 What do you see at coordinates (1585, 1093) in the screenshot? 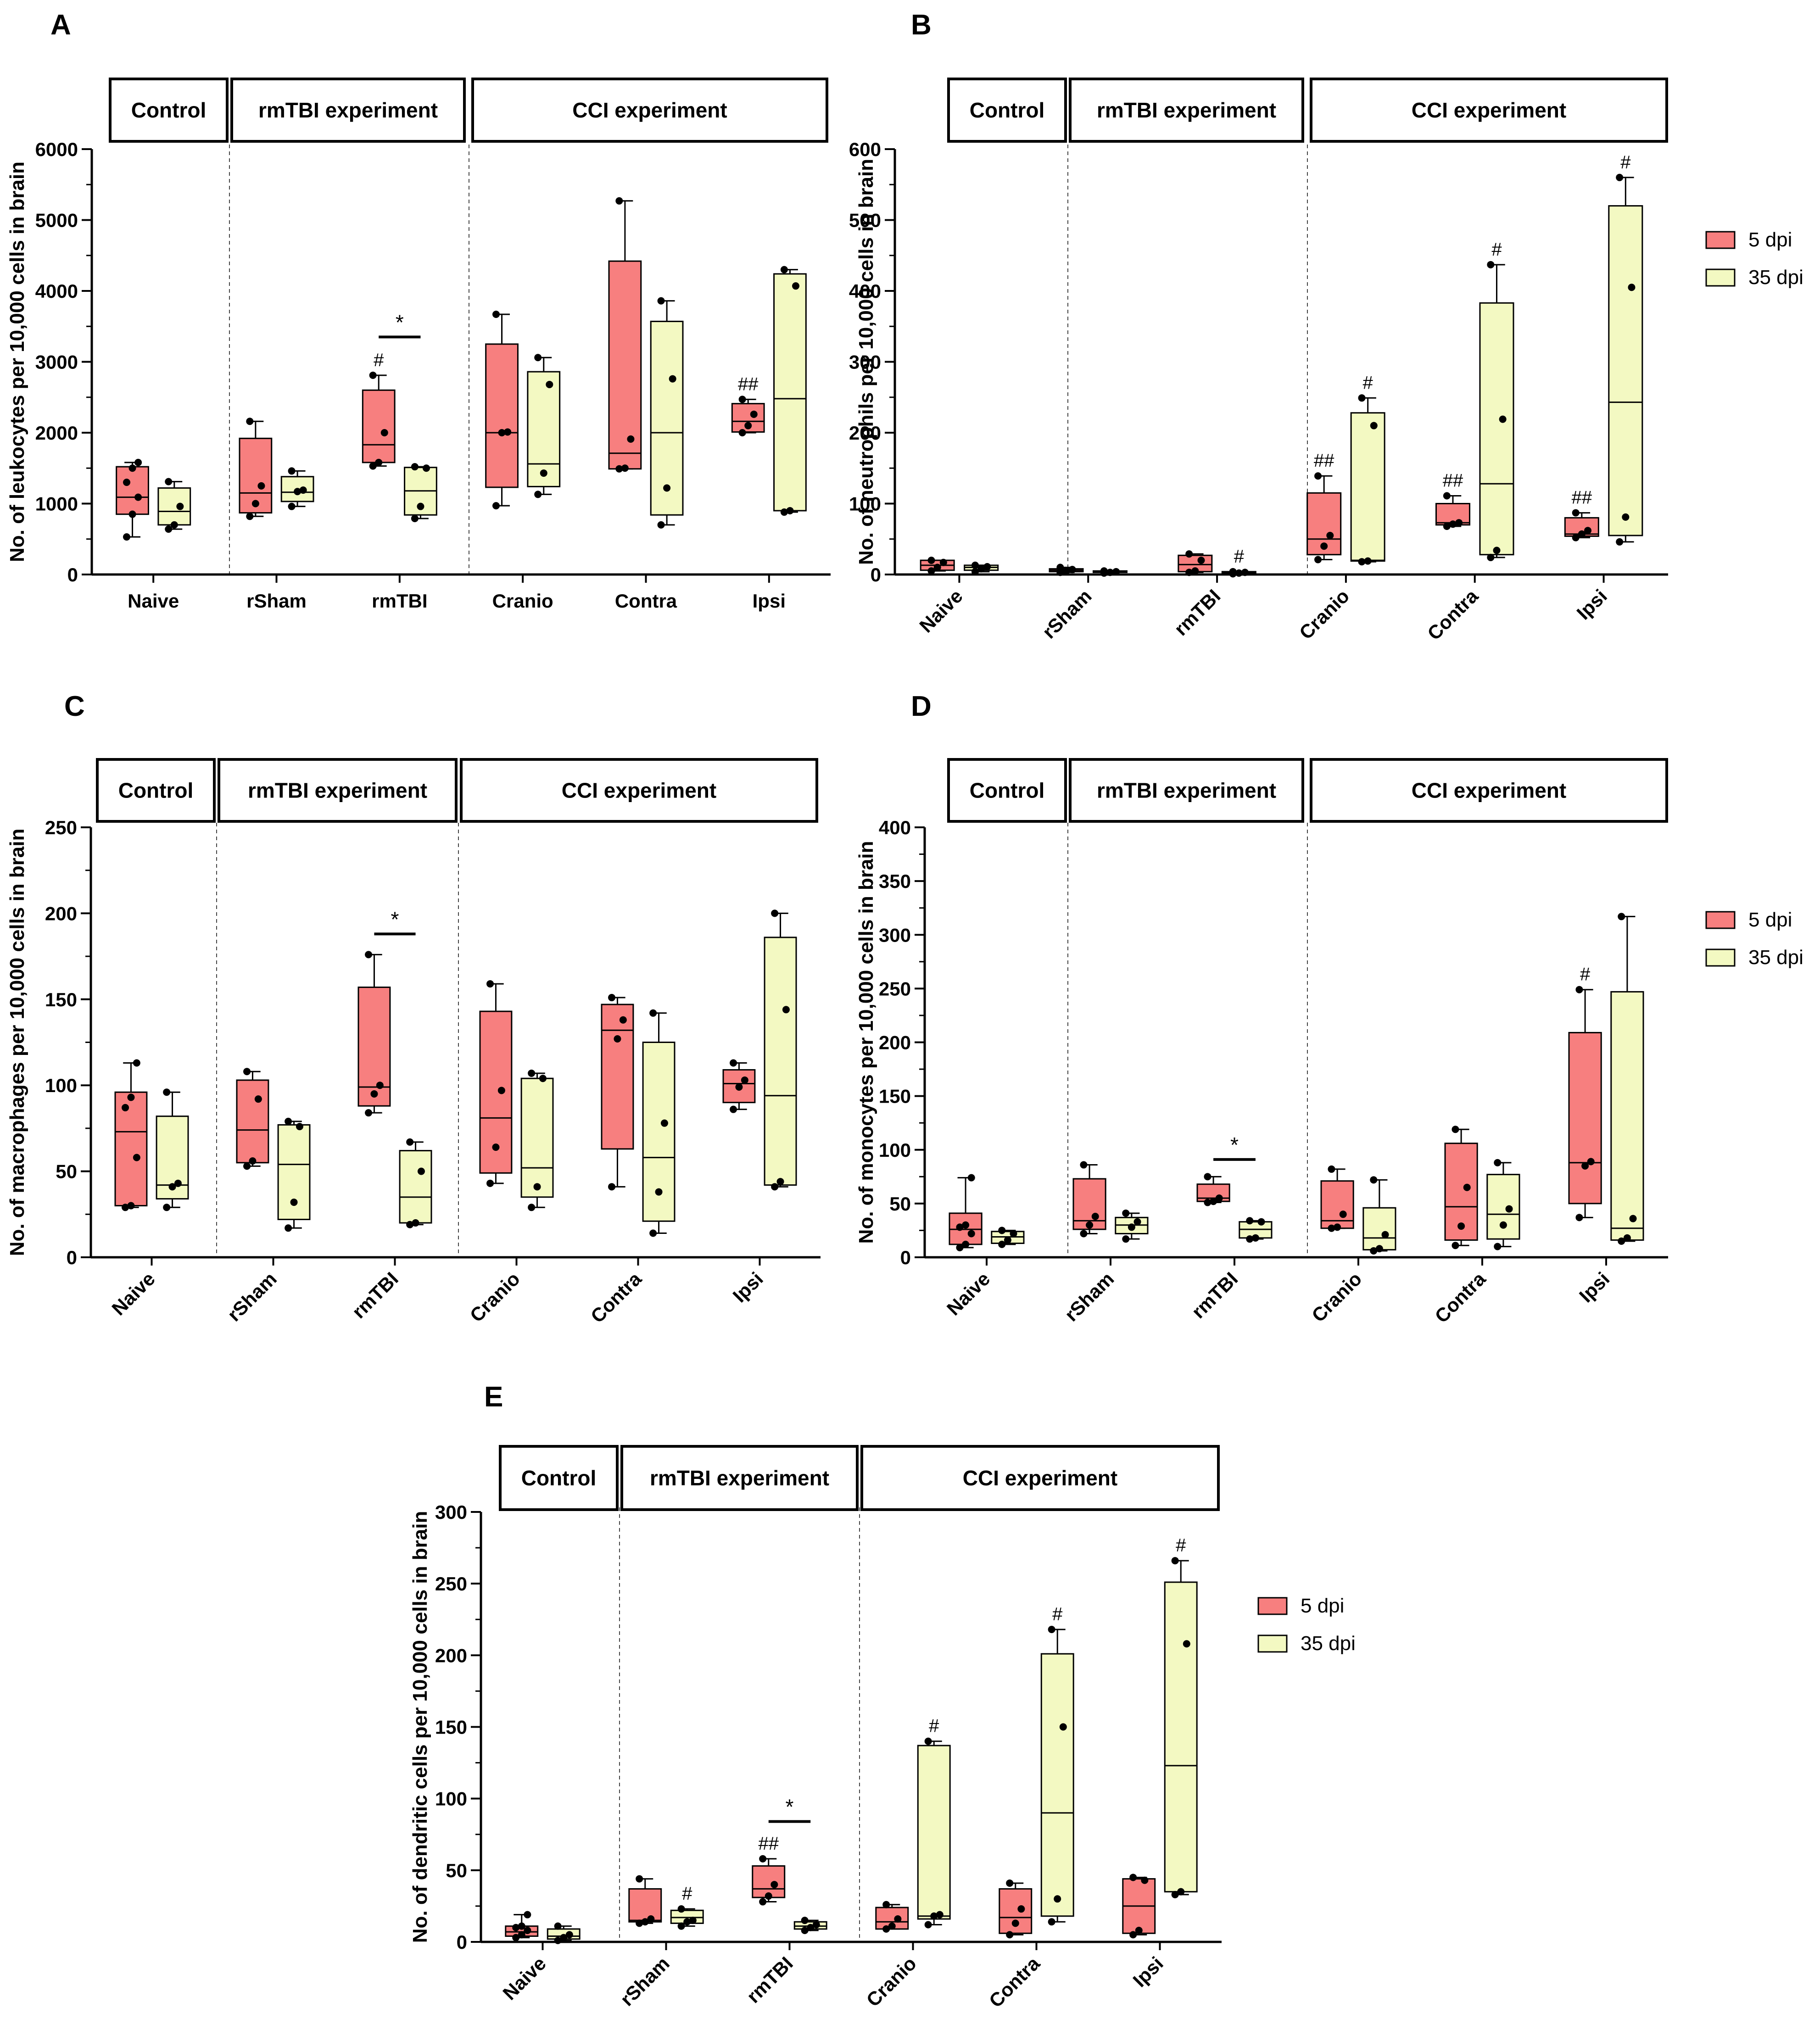
I see `box-5dpi-ipsi: #` at bounding box center [1585, 1093].